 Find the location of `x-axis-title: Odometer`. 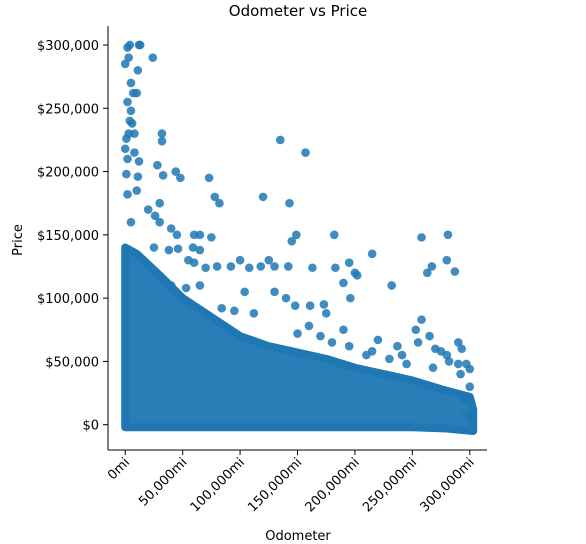

x-axis-title: Odometer is located at coordinates (298, 536).